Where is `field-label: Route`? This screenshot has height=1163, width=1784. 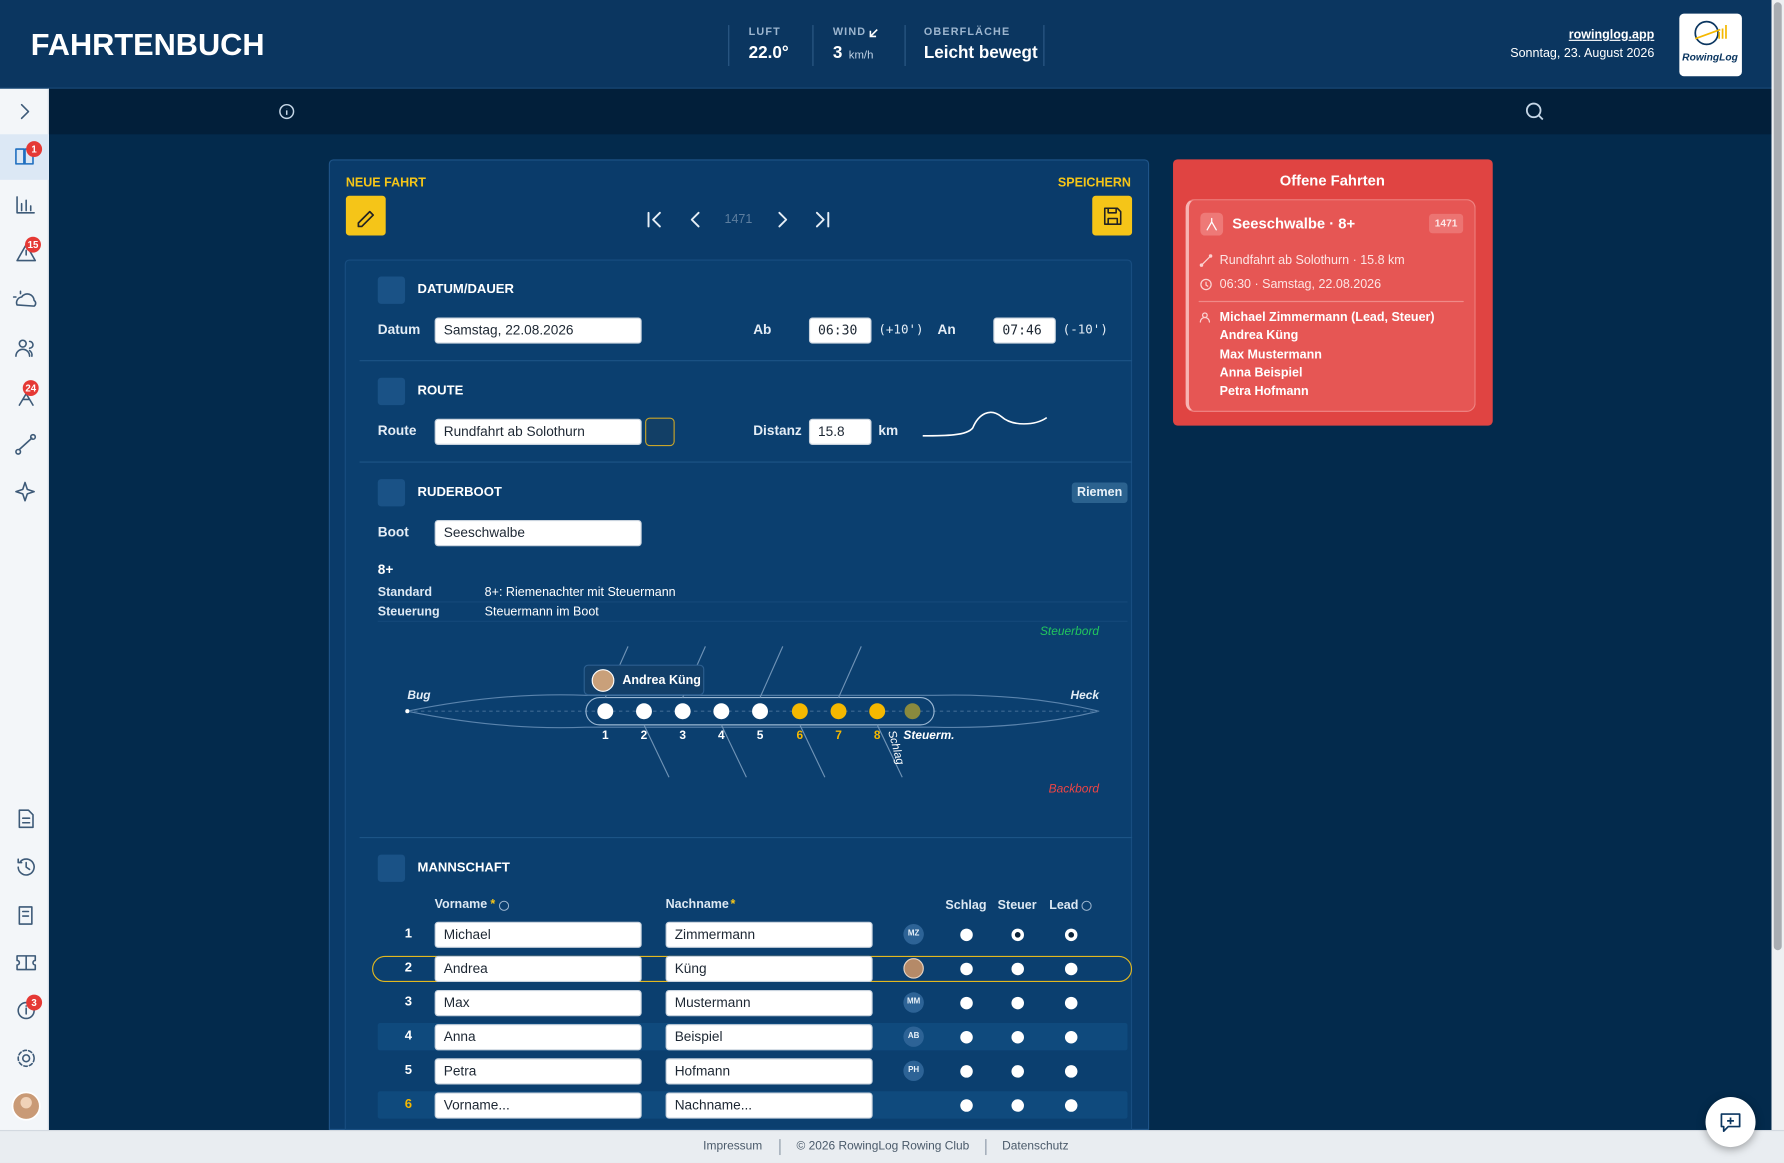 field-label: Route is located at coordinates (397, 430).